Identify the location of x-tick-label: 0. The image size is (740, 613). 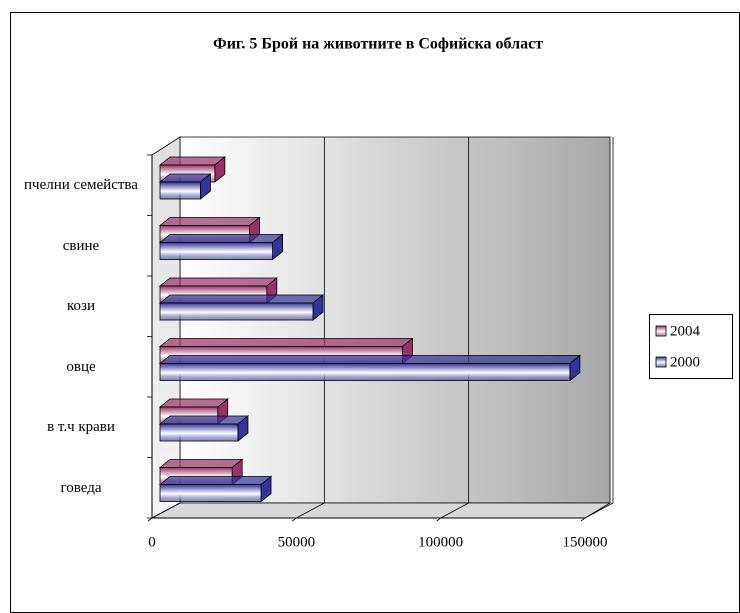
(152, 542).